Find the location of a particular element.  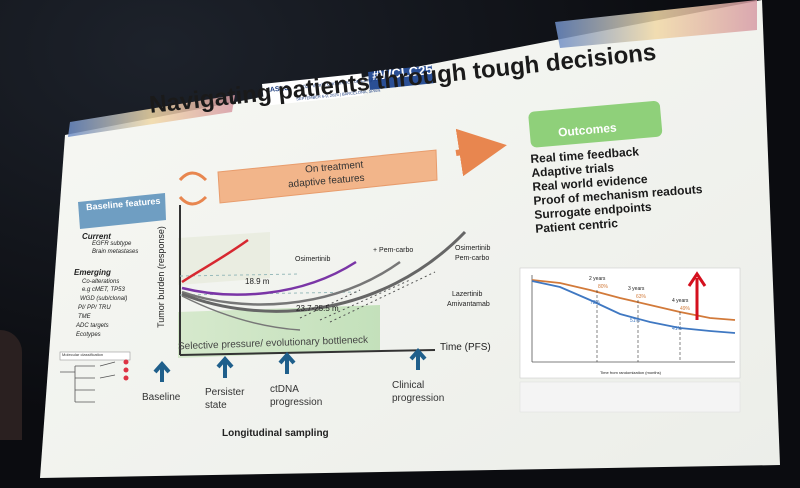

cycle-arrows-icon is located at coordinates (193, 176).